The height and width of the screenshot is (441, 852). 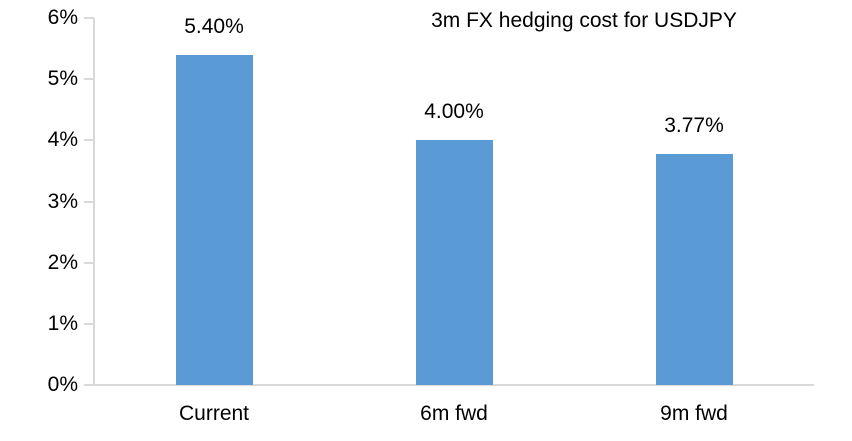 What do you see at coordinates (454, 413) in the screenshot?
I see `x-axis-category-label: 6m fwd` at bounding box center [454, 413].